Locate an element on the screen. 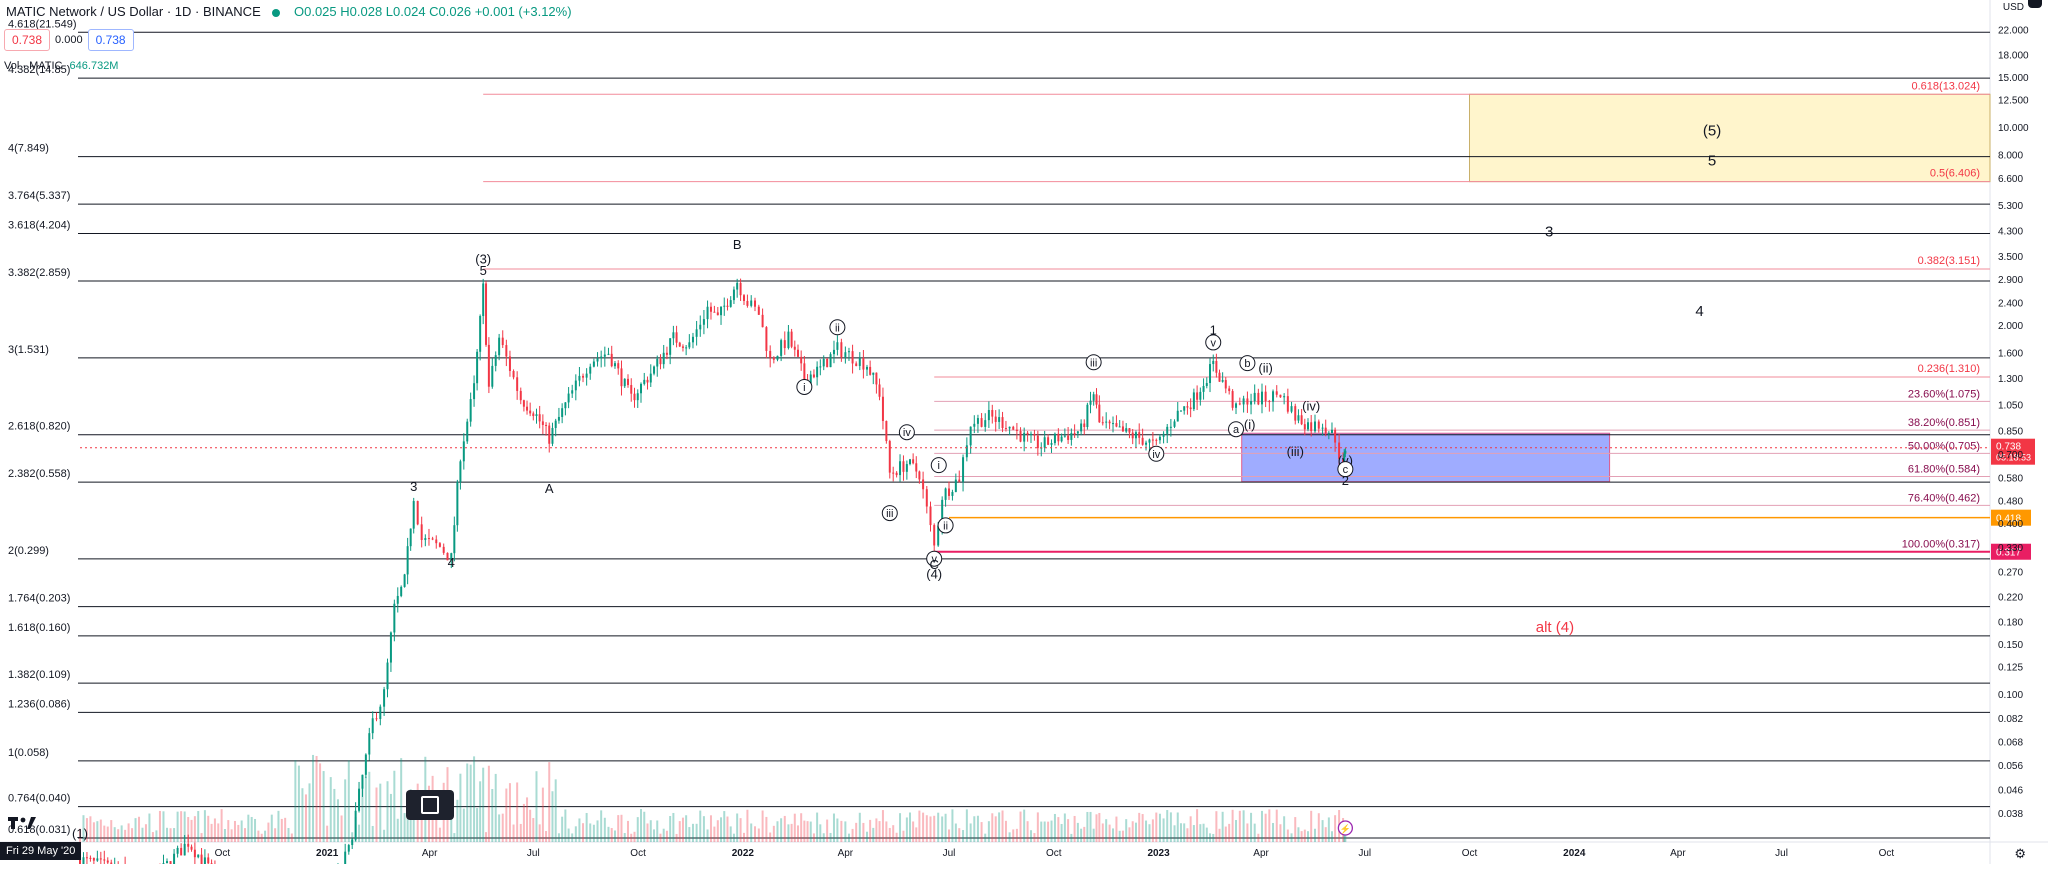  last-price-label: 0.738 is located at coordinates (2008, 447).